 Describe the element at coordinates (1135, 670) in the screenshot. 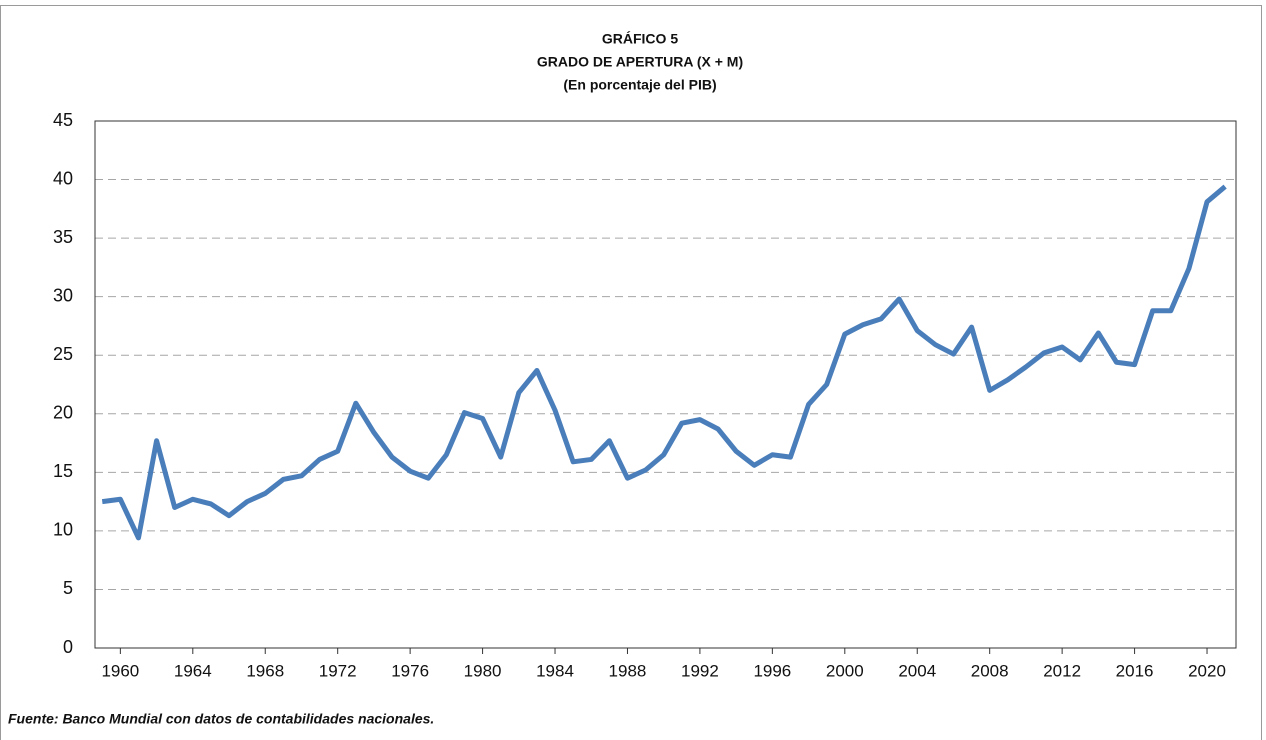

I see `x-tick-label: 2016` at that location.